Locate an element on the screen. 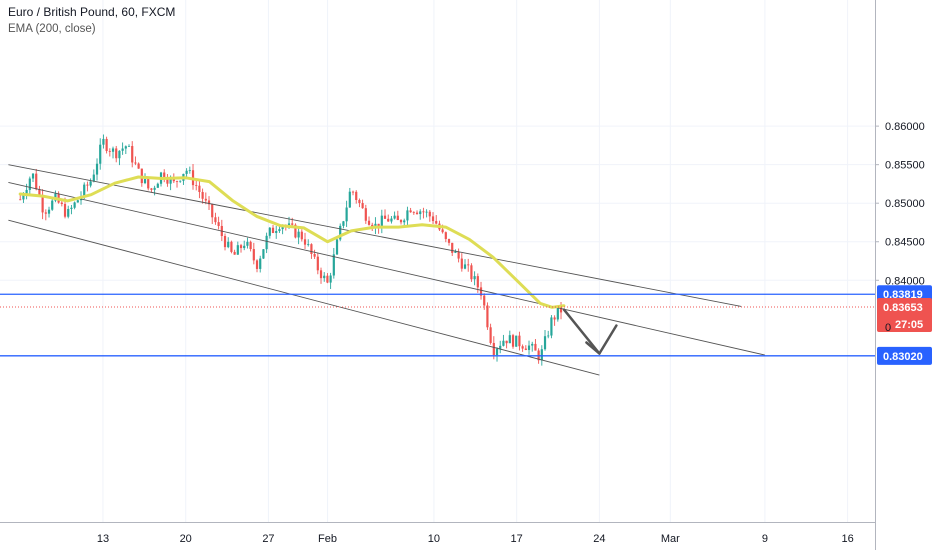 This screenshot has height=550, width=932. ema-line is located at coordinates (292, 242).